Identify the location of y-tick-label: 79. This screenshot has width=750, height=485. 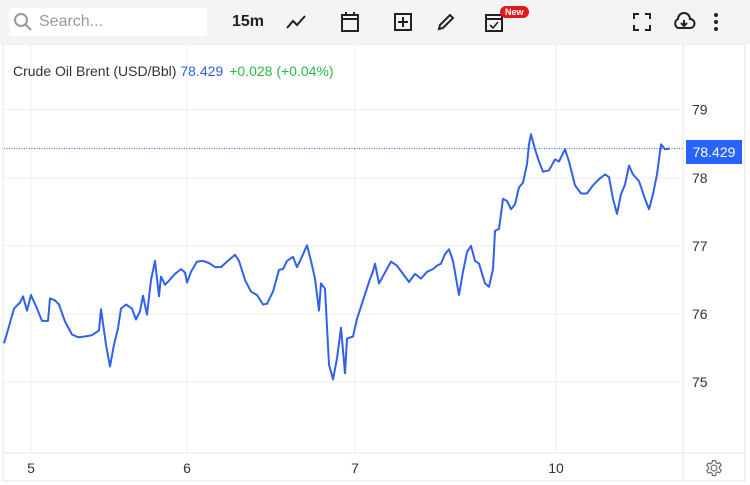
(700, 110).